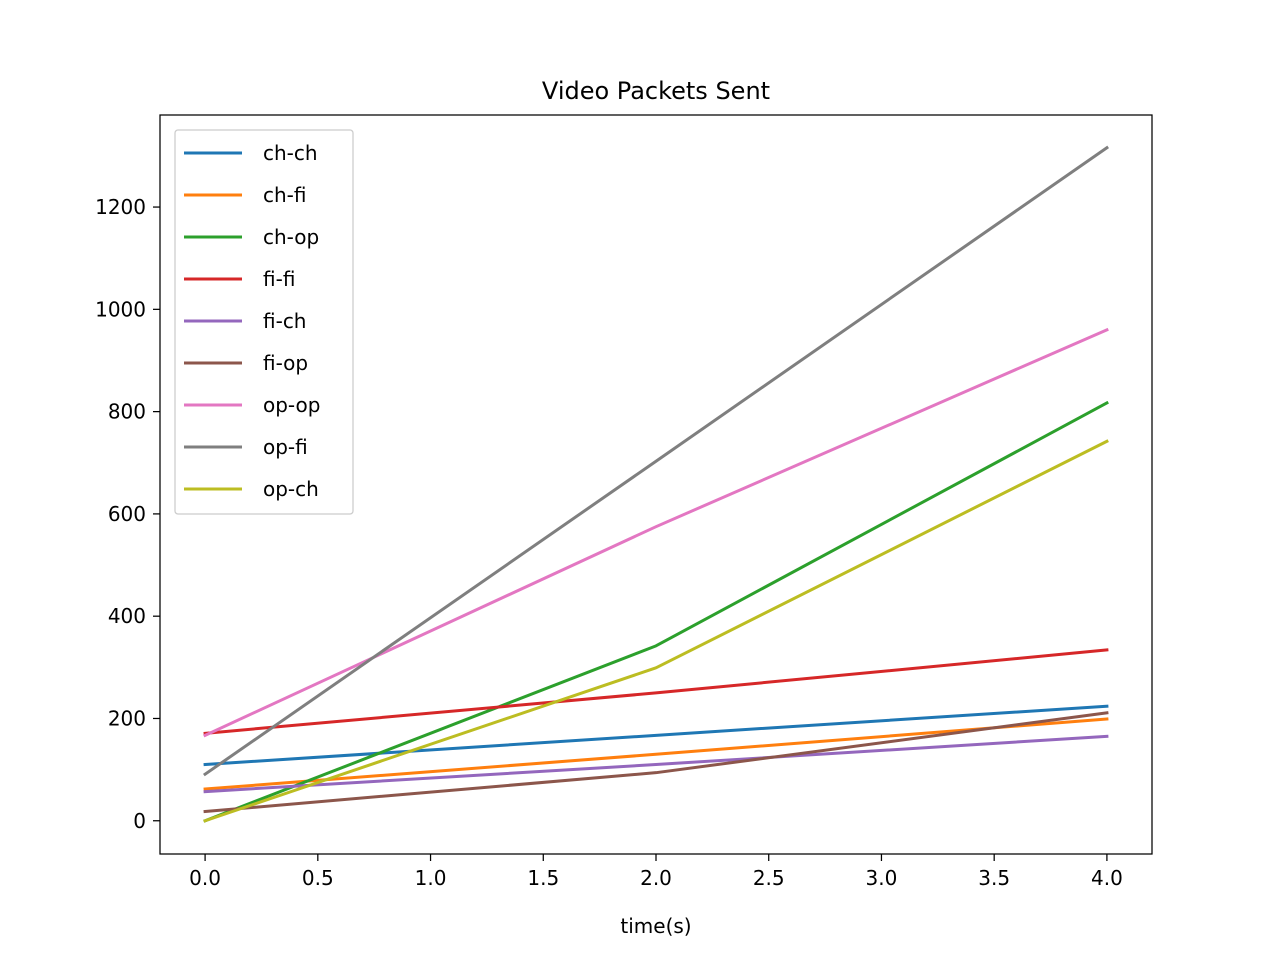 The height and width of the screenshot is (964, 1280). Describe the element at coordinates (251, 153) in the screenshot. I see `legend-item-ch-ch: ch-ch` at that location.